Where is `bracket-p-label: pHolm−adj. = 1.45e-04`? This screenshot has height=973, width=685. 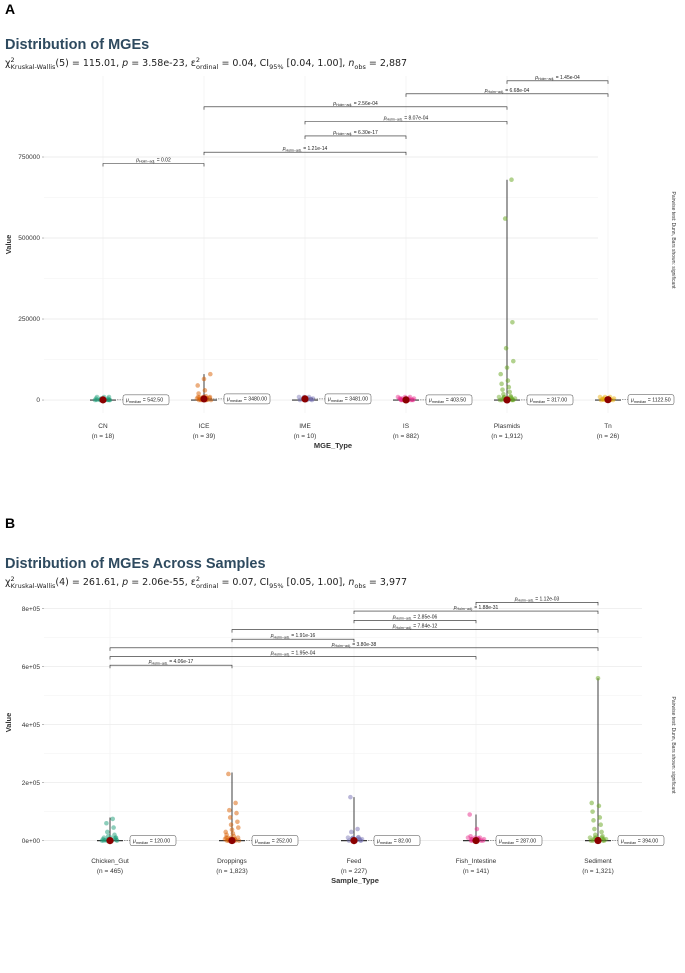 bracket-p-label: pHolm−adj. = 1.45e-04 is located at coordinates (557, 78).